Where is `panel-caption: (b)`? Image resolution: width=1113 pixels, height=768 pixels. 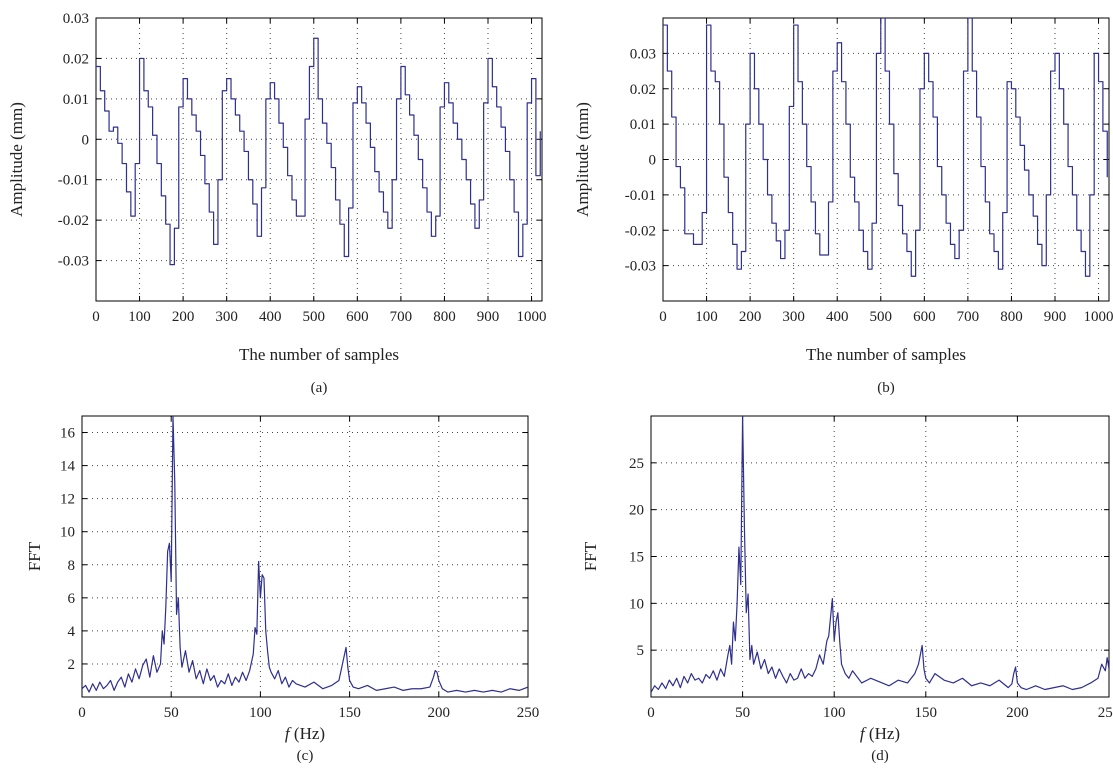 panel-caption: (b) is located at coordinates (886, 388).